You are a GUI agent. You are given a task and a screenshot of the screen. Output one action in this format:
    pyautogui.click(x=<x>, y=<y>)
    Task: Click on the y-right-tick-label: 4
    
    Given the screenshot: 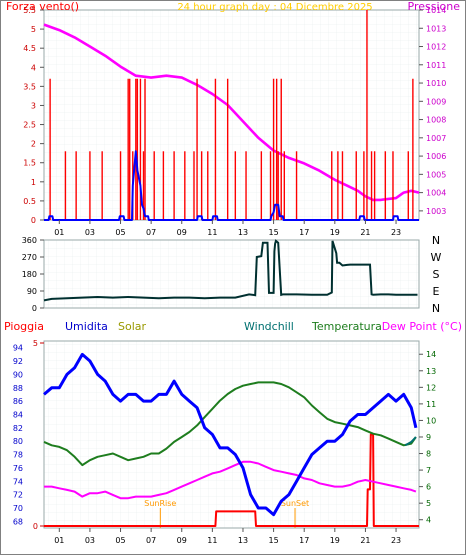 What is the action you would take?
    pyautogui.click(x=428, y=520)
    